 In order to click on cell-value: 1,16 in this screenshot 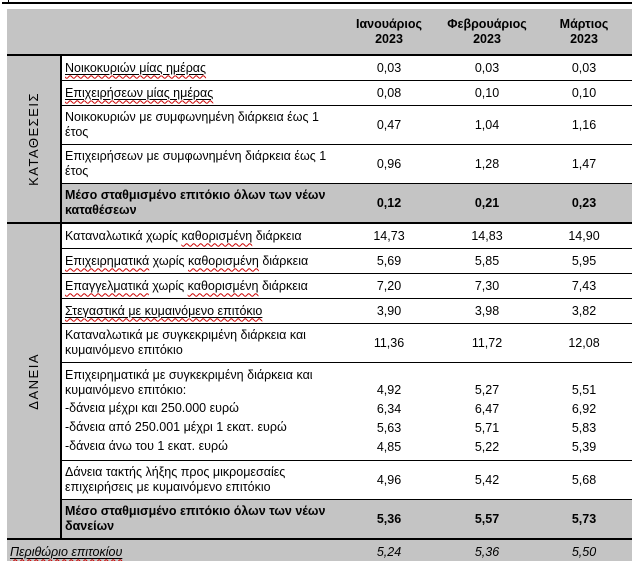, I will do `click(584, 124)`.